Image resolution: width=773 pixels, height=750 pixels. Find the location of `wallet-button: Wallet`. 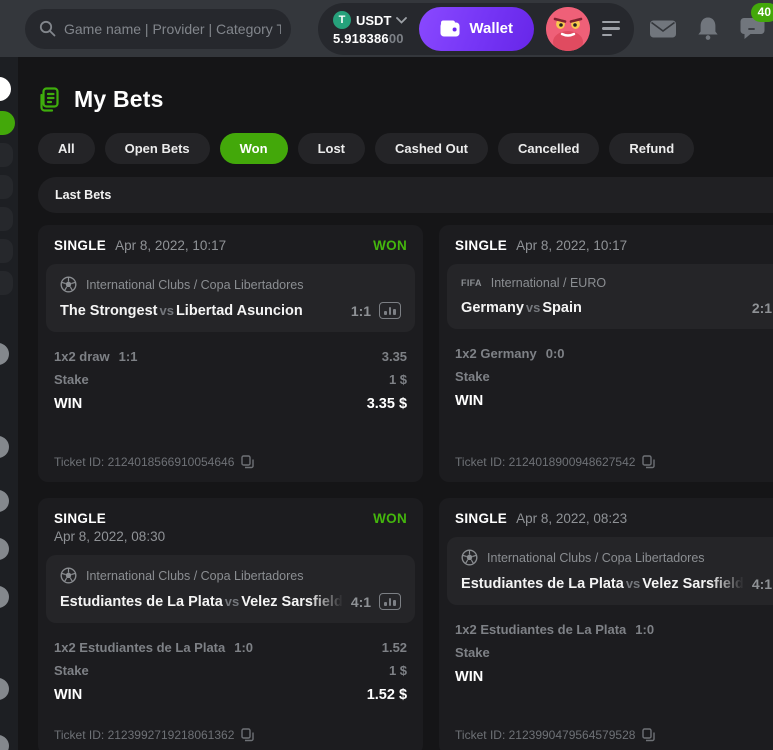

wallet-button: Wallet is located at coordinates (477, 28).